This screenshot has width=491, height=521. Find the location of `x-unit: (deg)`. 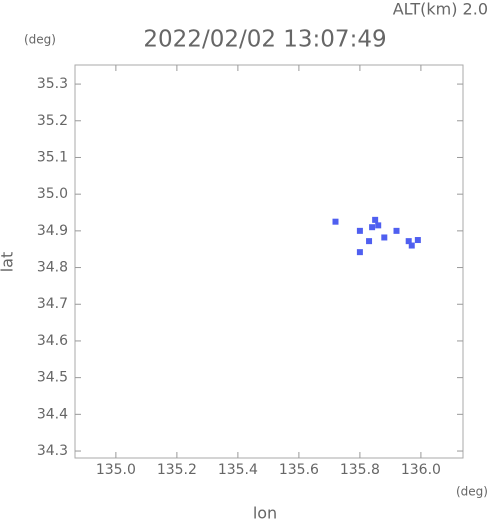

x-unit: (deg) is located at coordinates (472, 492).